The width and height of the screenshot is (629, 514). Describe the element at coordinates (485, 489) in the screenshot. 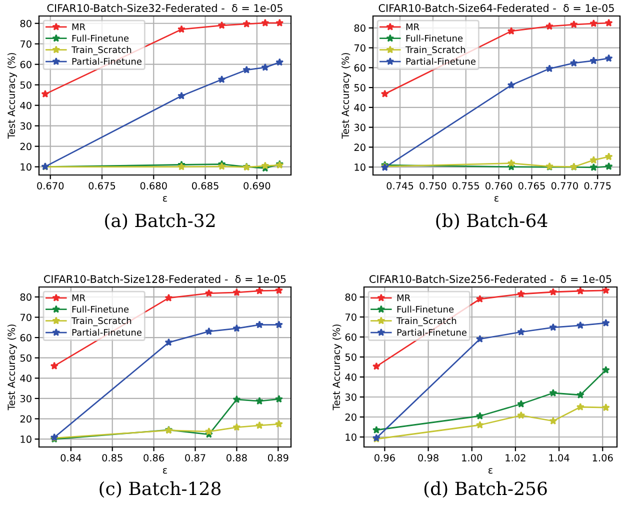

I see `text: (d) Batch-256` at that location.